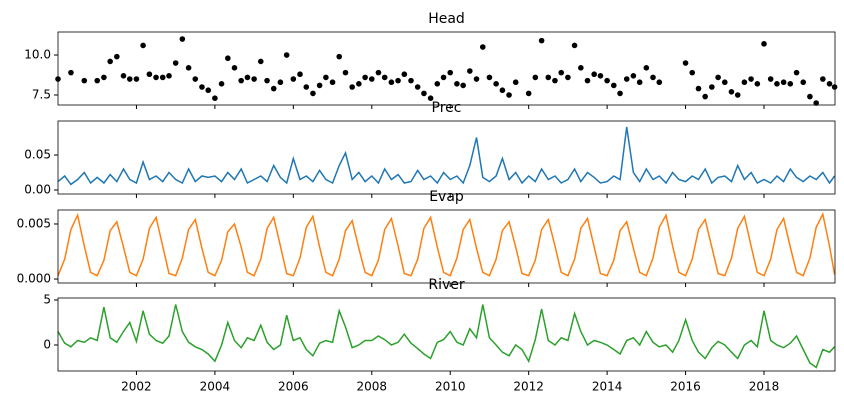 The image size is (844, 406). Describe the element at coordinates (136, 387) in the screenshot. I see `x-tick-label: 2002` at that location.